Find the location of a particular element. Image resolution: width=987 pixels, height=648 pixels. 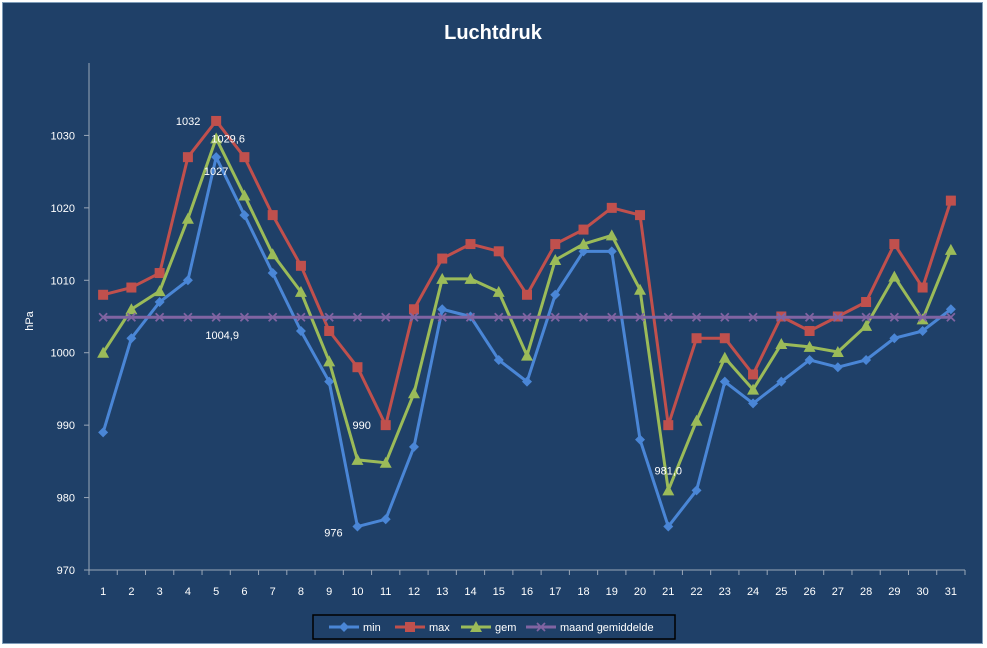

x-tick-label: 22 is located at coordinates (696, 592).